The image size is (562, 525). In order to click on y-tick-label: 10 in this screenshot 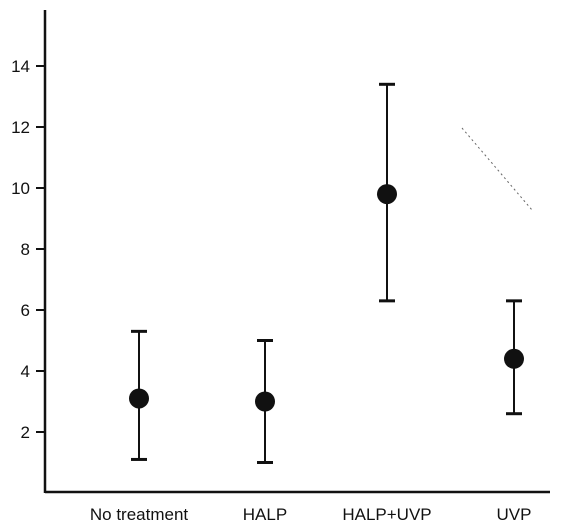, I will do `click(20, 188)`.